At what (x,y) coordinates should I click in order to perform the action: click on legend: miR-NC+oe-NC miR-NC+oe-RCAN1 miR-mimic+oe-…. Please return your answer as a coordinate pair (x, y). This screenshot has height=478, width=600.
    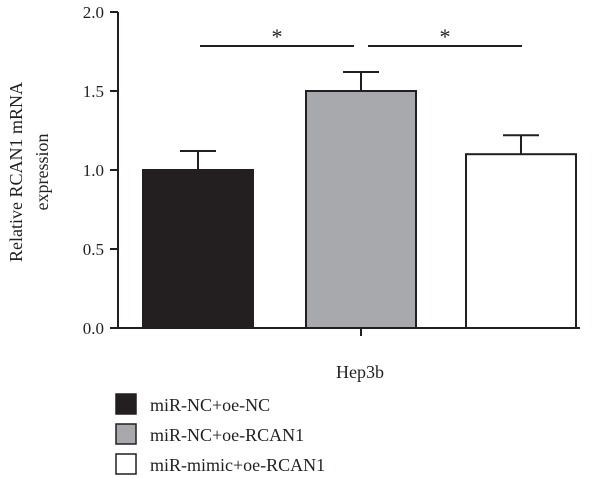
    Looking at the image, I should click on (220, 434).